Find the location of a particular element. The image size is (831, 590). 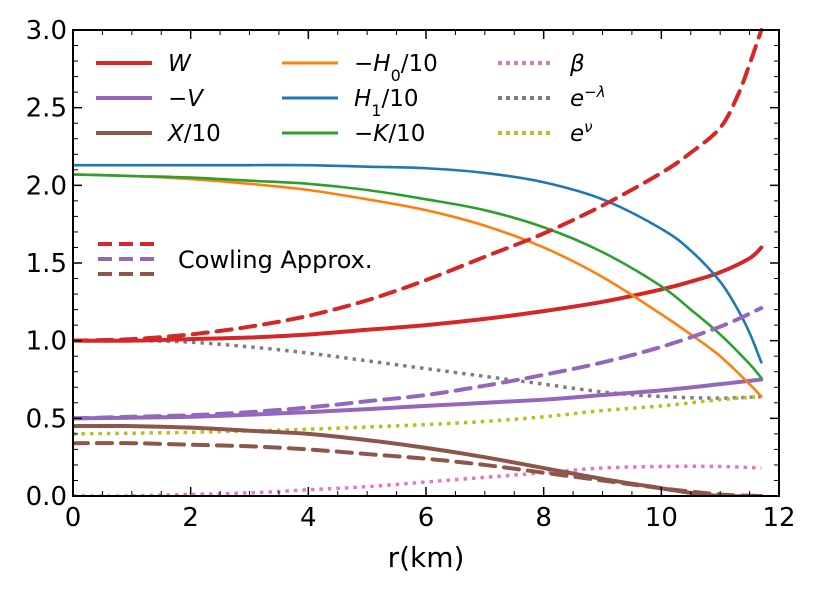

legend-label-minus-h0: −H0/10 is located at coordinates (396, 68).